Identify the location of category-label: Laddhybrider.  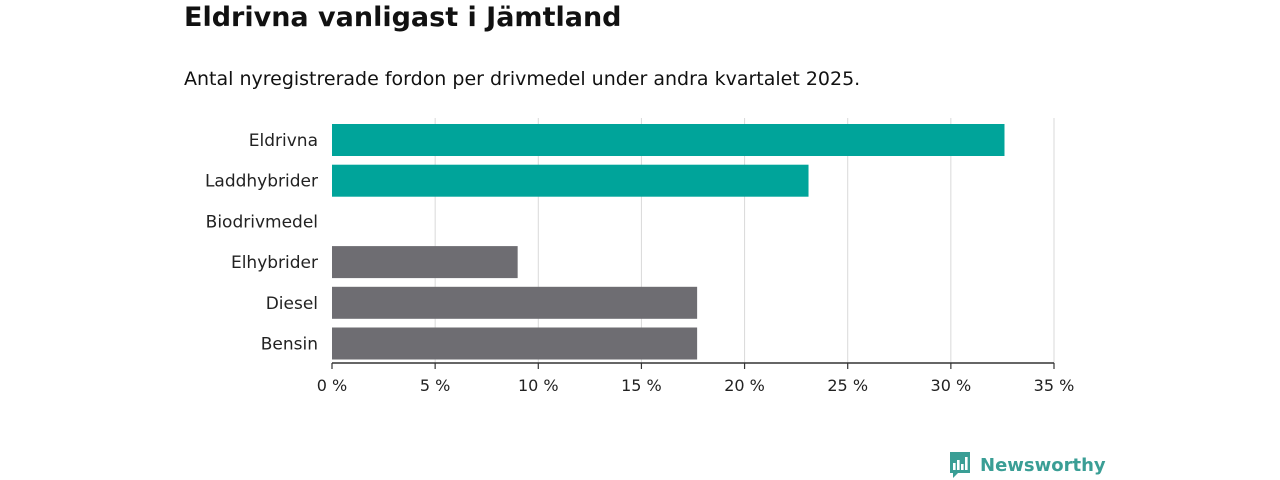
(261, 182).